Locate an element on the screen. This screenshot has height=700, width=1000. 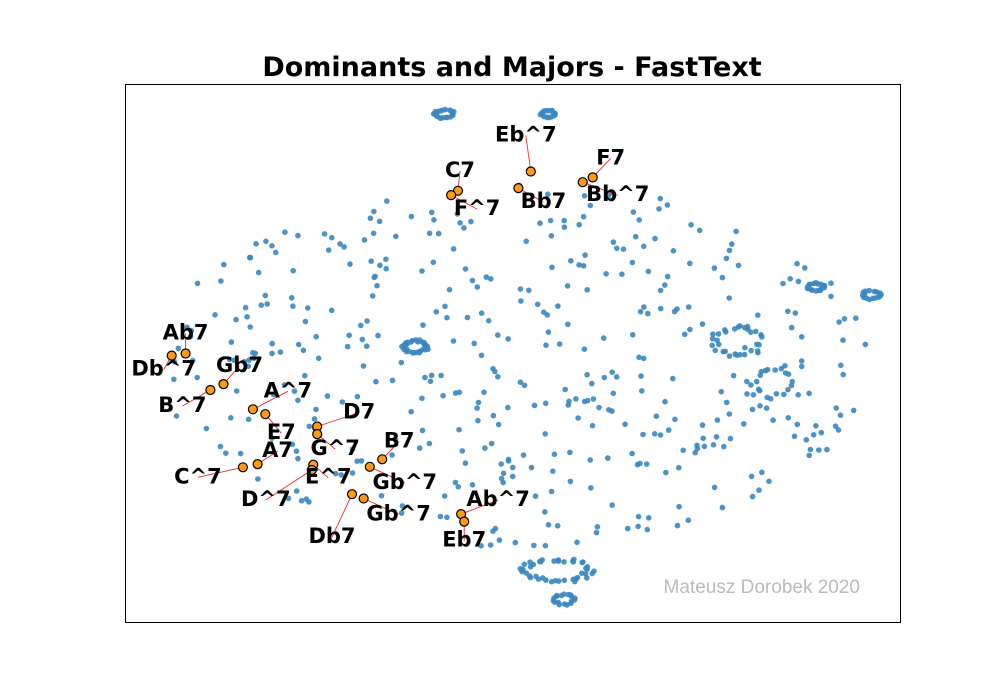
point-label: Gb7 is located at coordinates (239, 365).